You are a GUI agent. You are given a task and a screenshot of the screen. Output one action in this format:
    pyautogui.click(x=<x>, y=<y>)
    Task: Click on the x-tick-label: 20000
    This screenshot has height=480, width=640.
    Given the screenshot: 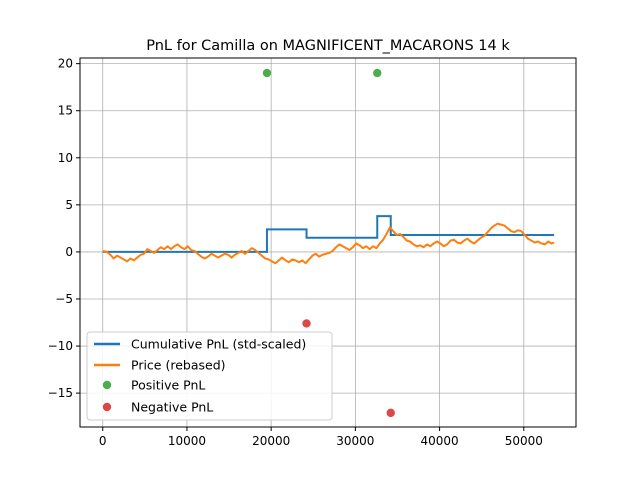 What is the action you would take?
    pyautogui.click(x=271, y=441)
    